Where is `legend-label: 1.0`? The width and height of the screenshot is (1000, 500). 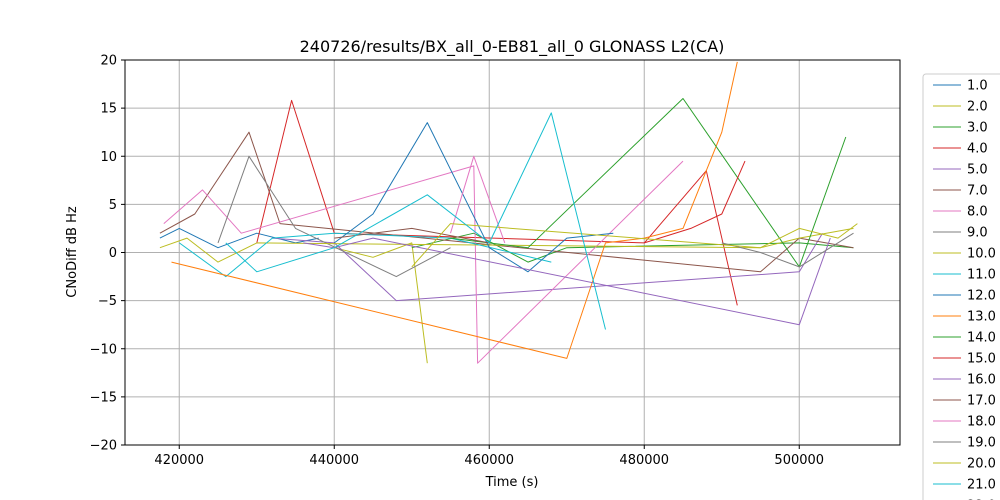
legend-label: 1.0 is located at coordinates (977, 86).